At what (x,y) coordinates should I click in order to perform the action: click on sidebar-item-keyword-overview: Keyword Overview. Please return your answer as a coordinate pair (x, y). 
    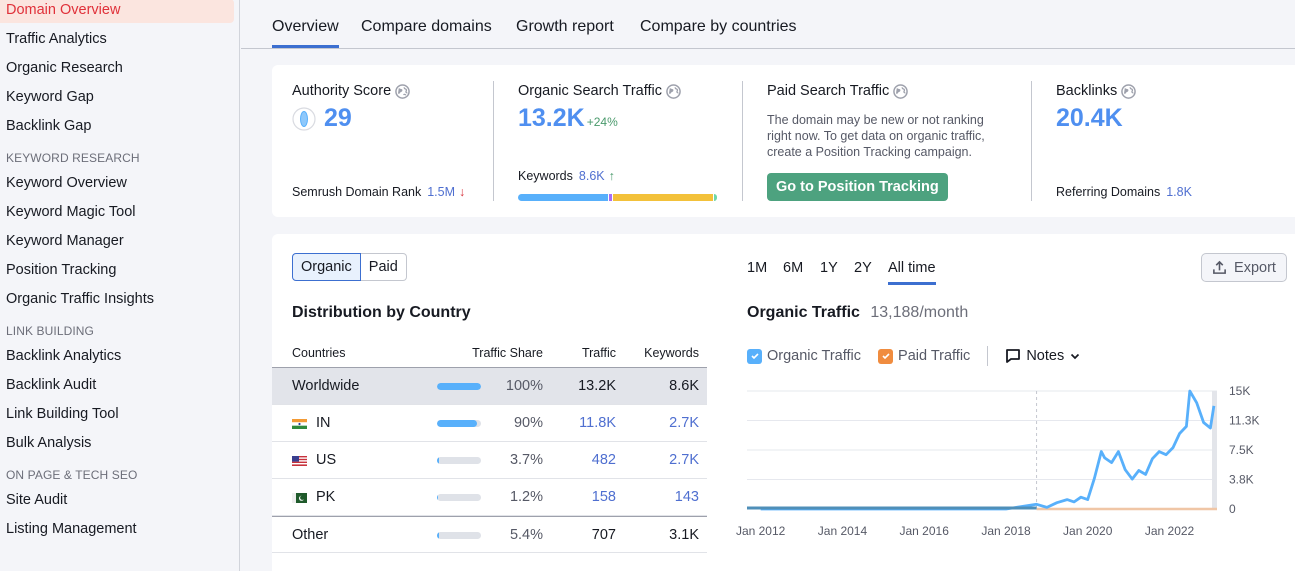
    Looking at the image, I should click on (66, 183).